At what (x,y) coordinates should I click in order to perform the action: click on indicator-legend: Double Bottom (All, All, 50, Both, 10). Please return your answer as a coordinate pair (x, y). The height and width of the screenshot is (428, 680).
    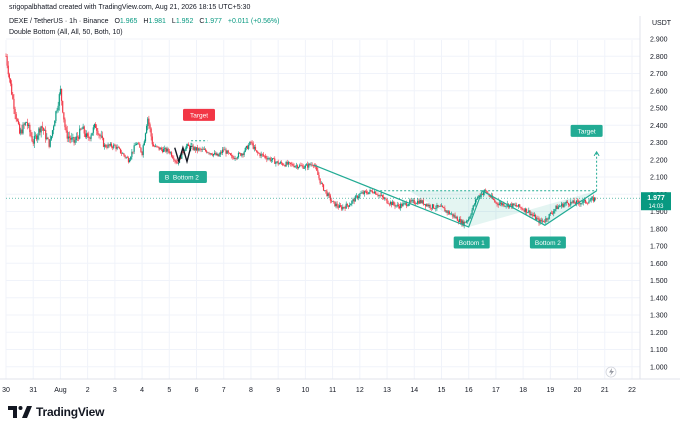
    Looking at the image, I should click on (66, 32).